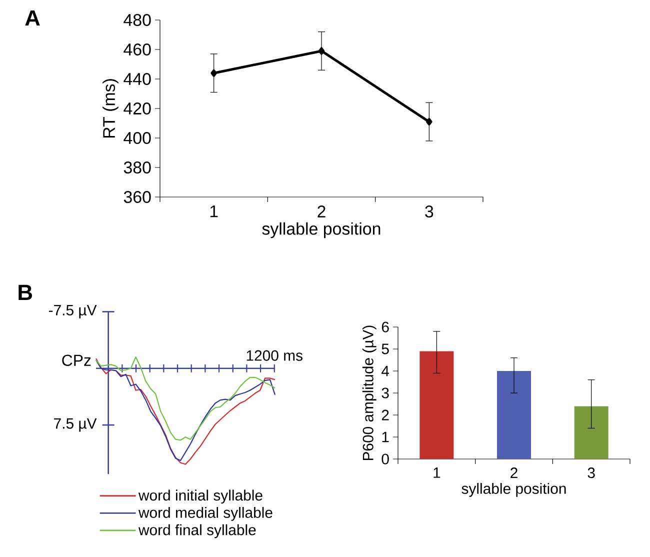 The height and width of the screenshot is (557, 650). I want to click on y-axis-title: P600 amplitude (µV), so click(369, 393).